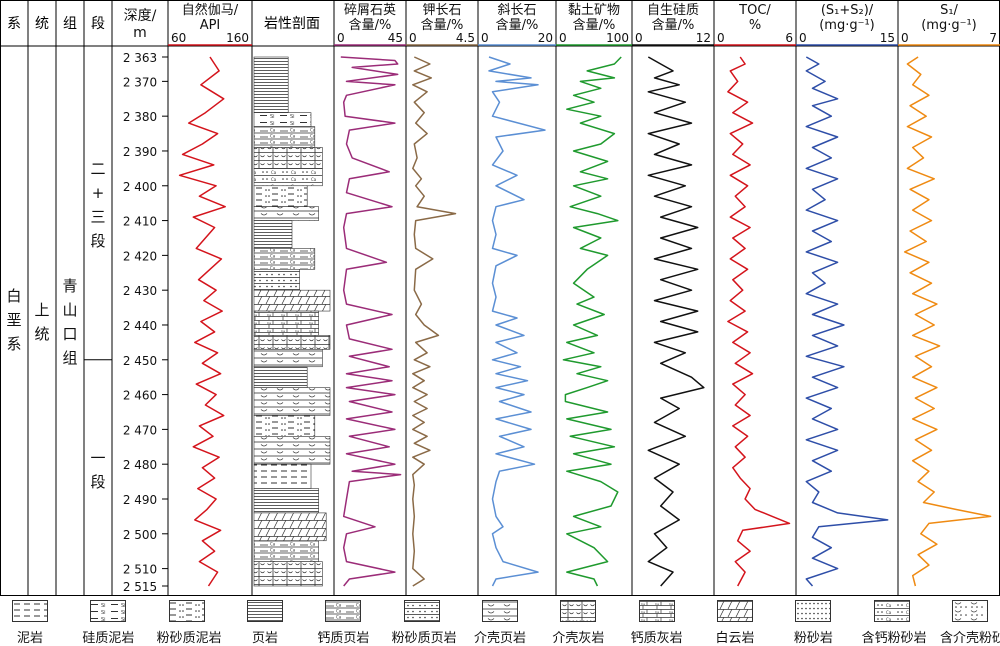  Describe the element at coordinates (993, 38) in the screenshot. I see `track-max-label: 7` at that location.